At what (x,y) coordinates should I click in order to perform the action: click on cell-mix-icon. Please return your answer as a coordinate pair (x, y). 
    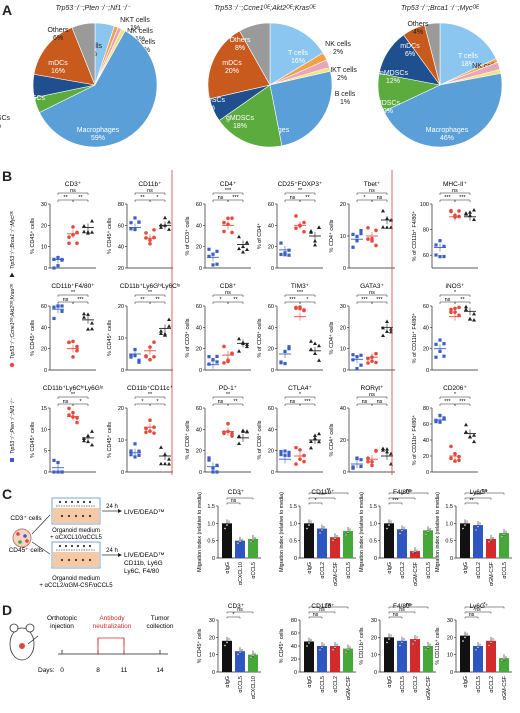
    Looking at the image, I should click on (22, 538).